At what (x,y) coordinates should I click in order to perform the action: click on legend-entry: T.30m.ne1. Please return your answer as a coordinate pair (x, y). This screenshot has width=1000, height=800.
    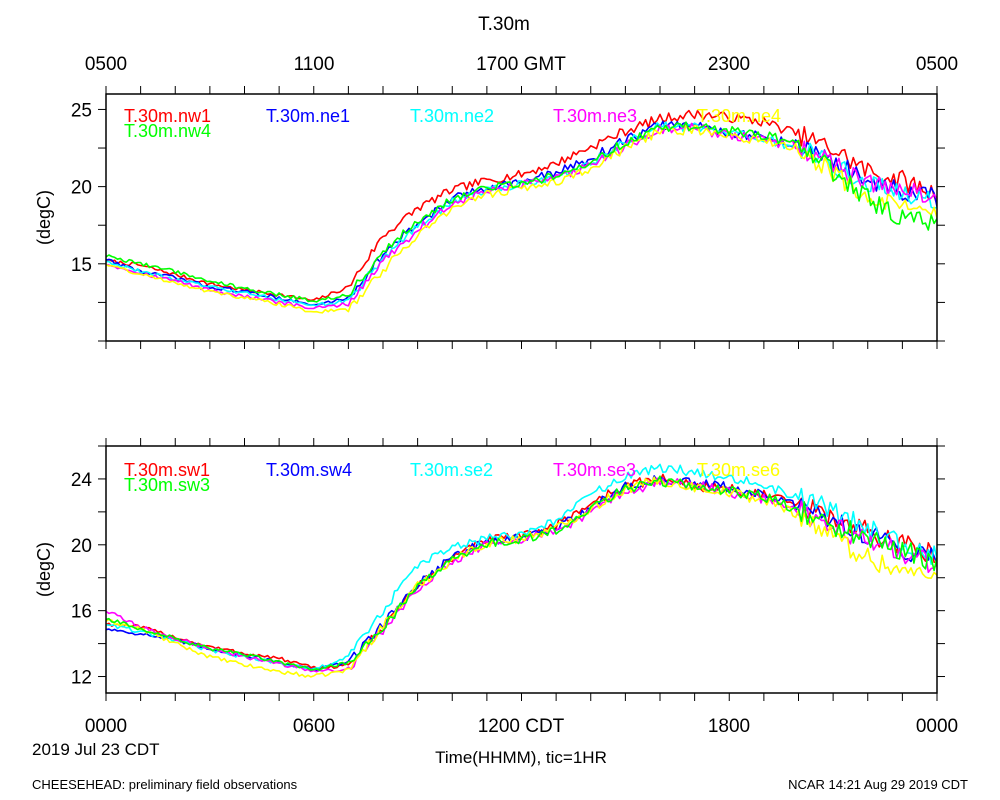
    Looking at the image, I should click on (308, 116).